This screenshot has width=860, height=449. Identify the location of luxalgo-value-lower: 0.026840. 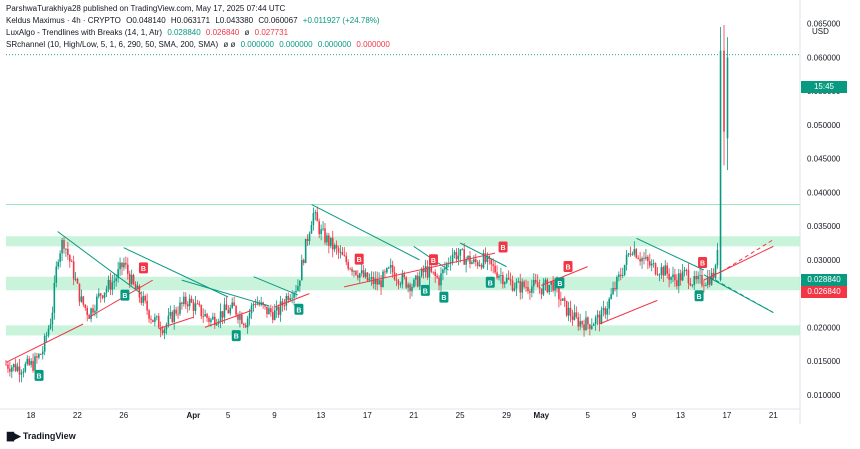
(222, 32).